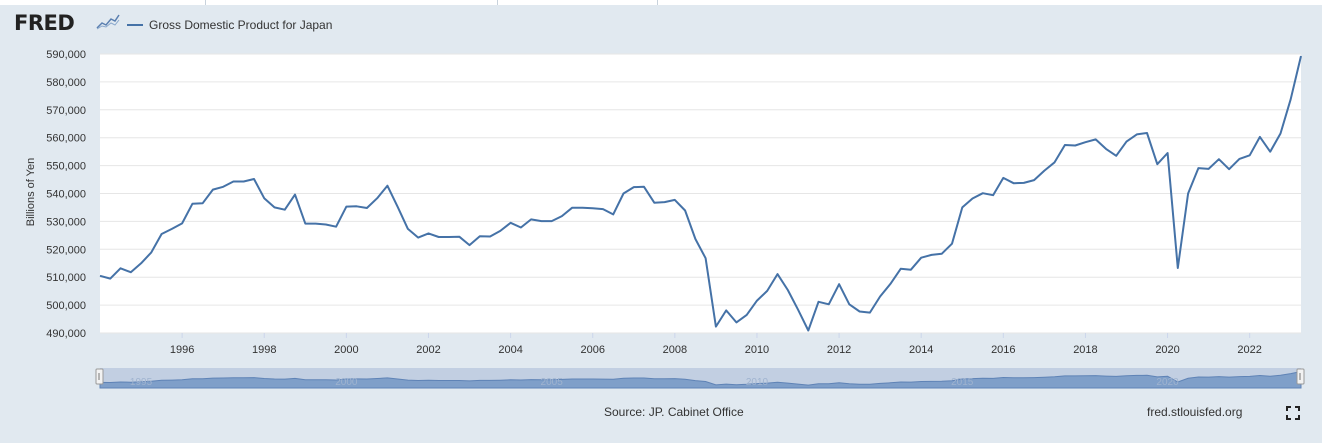 The image size is (1322, 443). Describe the element at coordinates (264, 350) in the screenshot. I see `x-tick-label: 1998` at that location.